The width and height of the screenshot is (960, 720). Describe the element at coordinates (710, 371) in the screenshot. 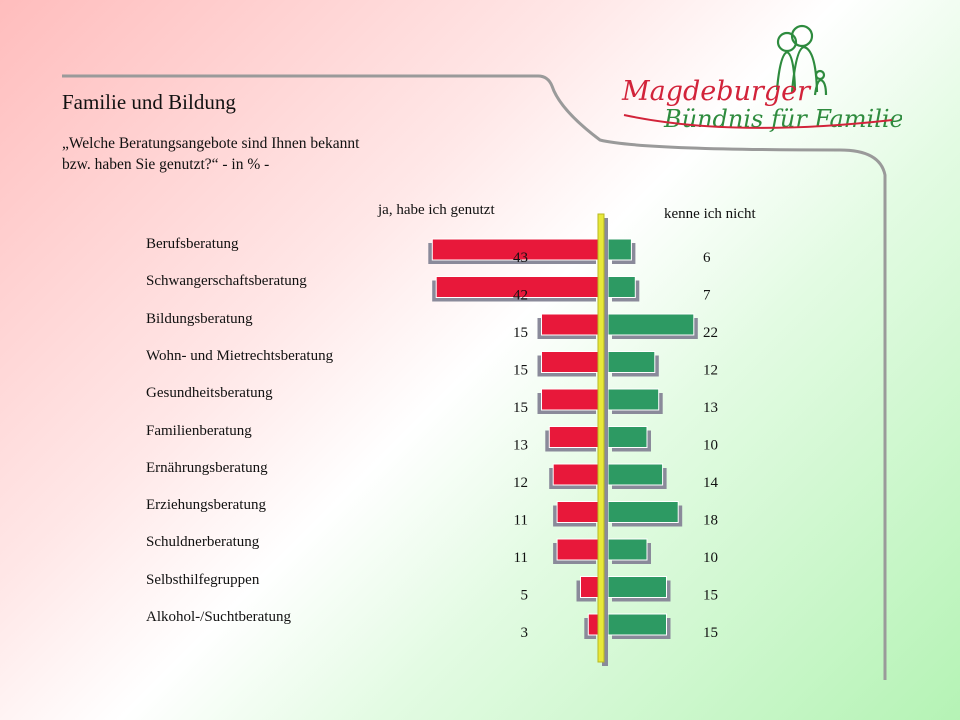

I see `value-label-unknown: 12` at that location.